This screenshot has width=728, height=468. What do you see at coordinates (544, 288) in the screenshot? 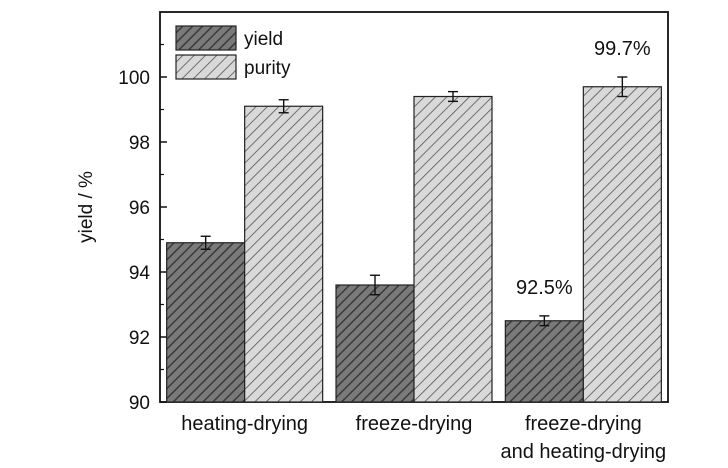
I see `data-label: 92.5%` at bounding box center [544, 288].